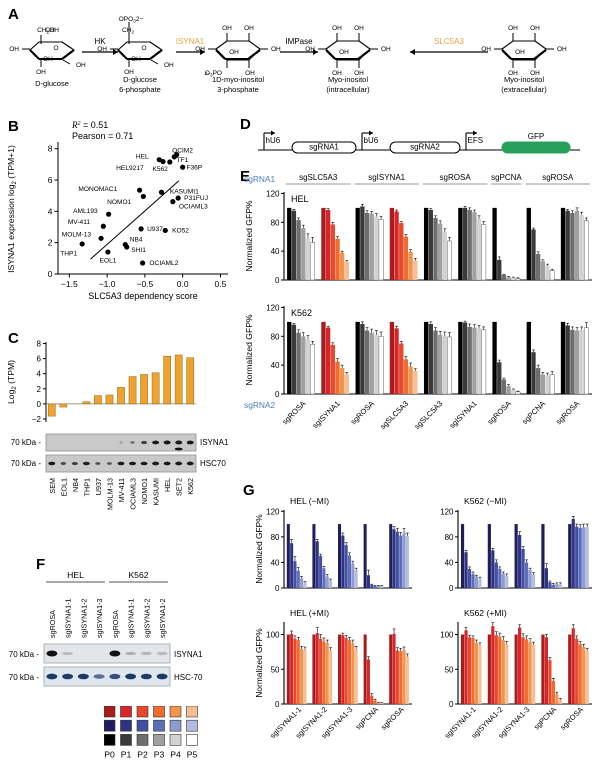  I want to click on sgrna1-span-label: sgISYNA1, so click(386, 177).